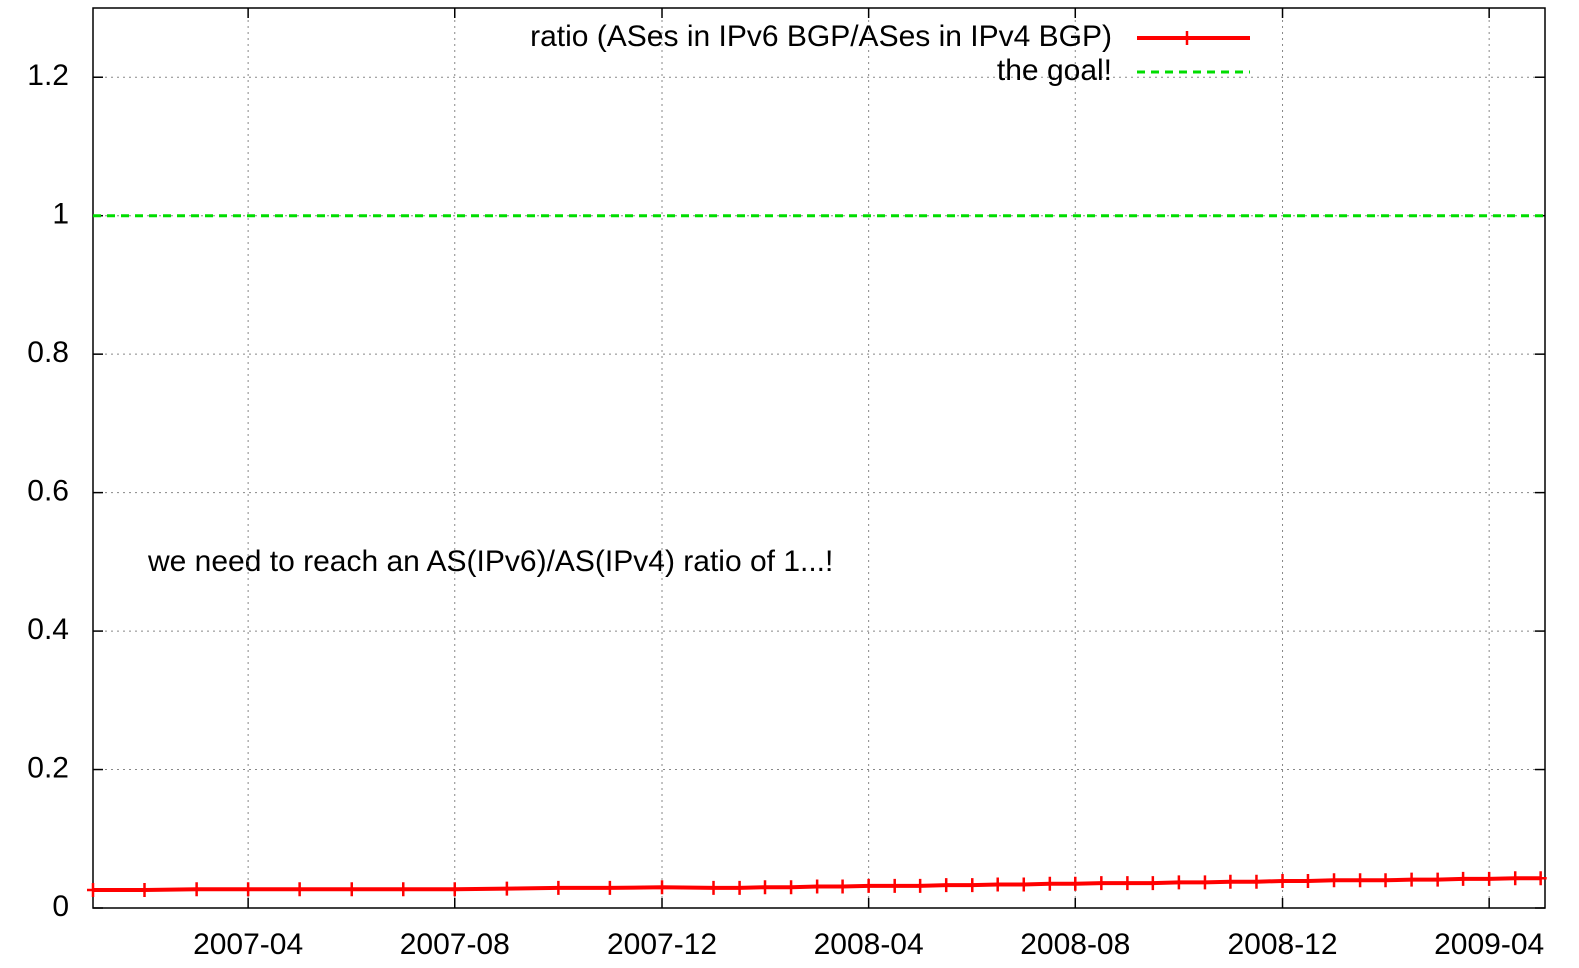  What do you see at coordinates (662, 944) in the screenshot?
I see `x-tick-label: 2007-12` at bounding box center [662, 944].